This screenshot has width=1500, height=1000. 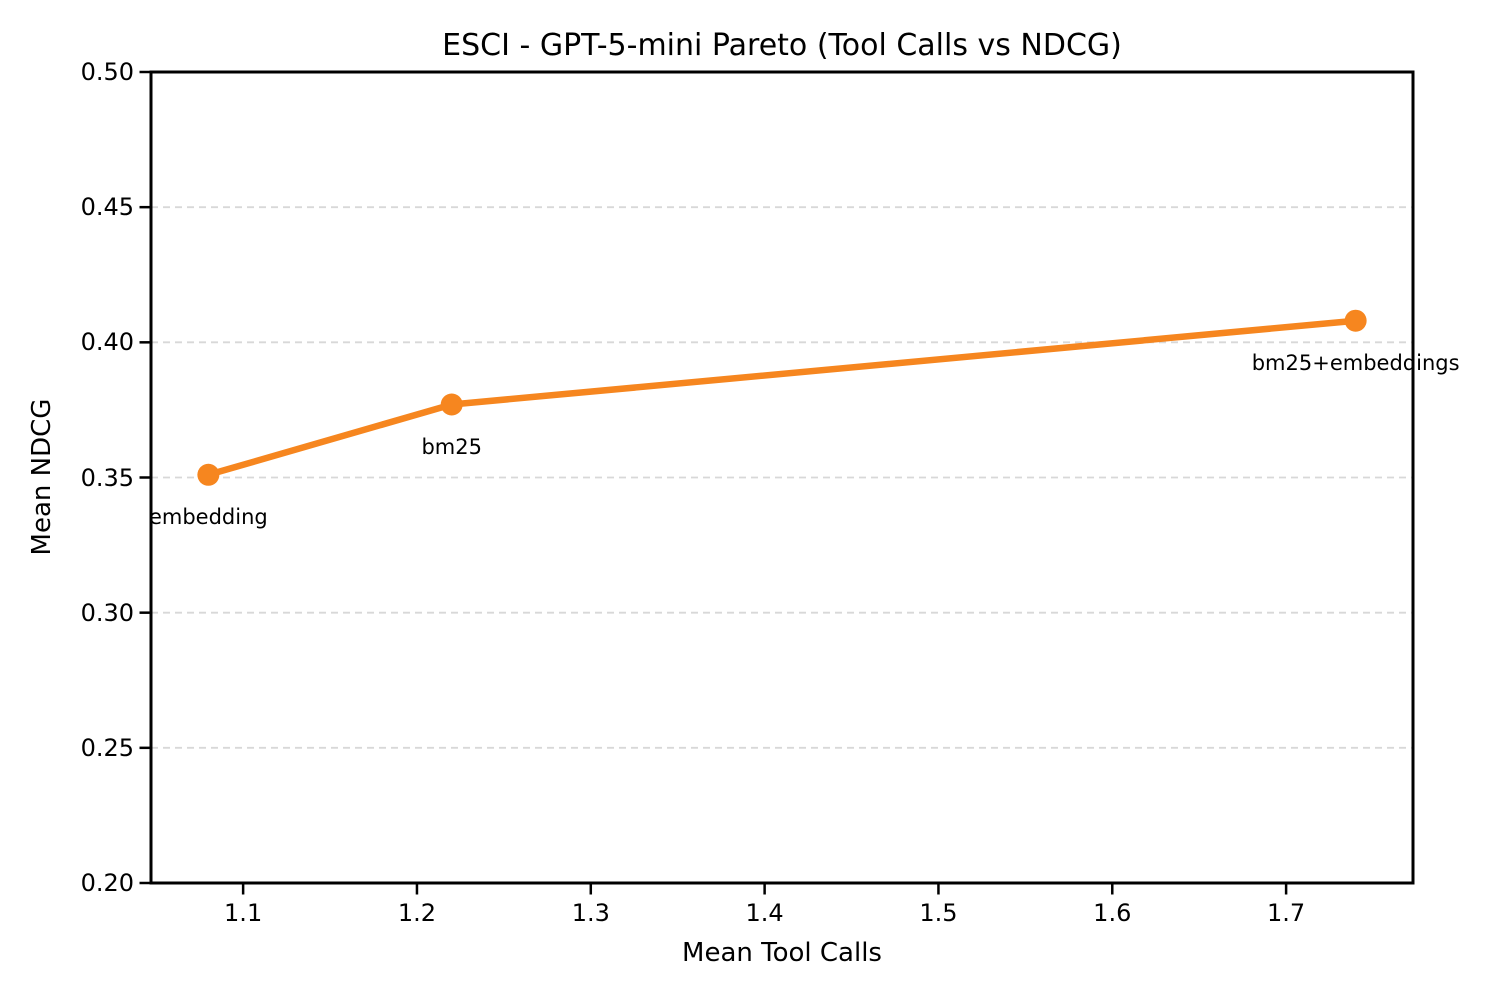 I want to click on y-tick-label: 0.30, so click(x=107, y=612).